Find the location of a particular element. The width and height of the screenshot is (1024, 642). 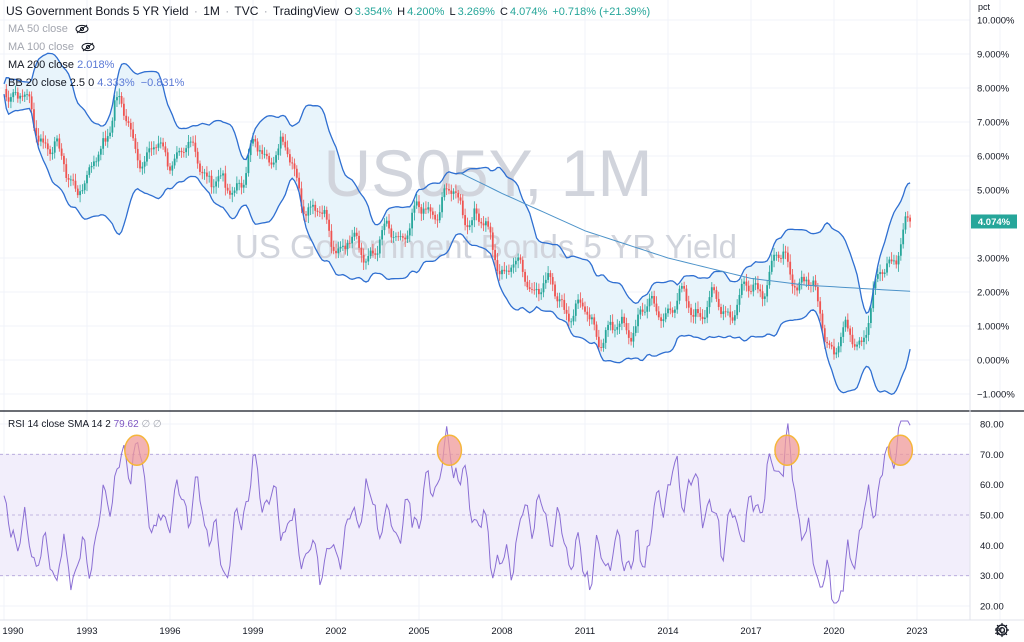

indicator-rsi: RSI 14 close SMA 14 2 79.62 ∅ ∅ is located at coordinates (85, 425).